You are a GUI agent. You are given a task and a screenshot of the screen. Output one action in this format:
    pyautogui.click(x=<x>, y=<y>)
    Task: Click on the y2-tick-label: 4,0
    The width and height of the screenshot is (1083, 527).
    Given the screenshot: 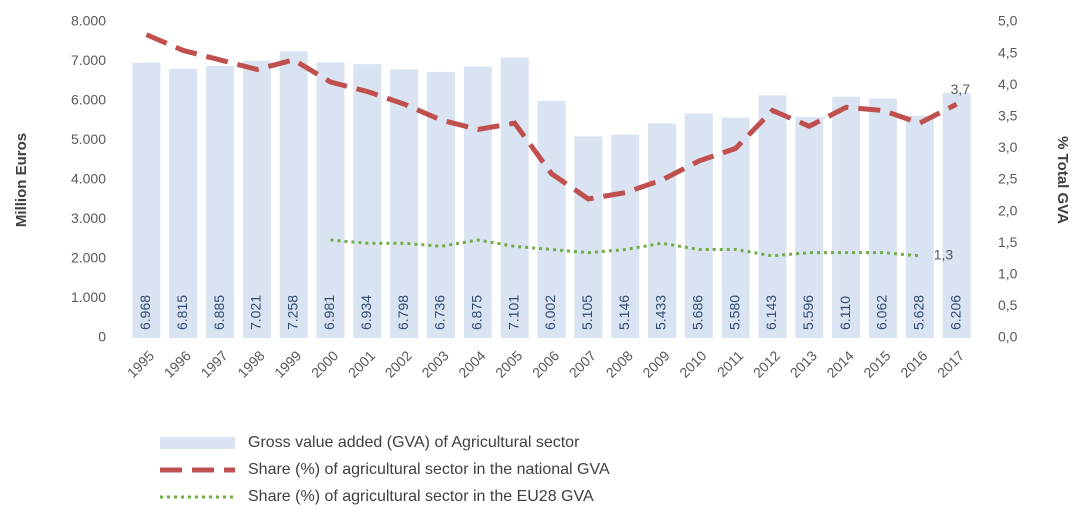 What is the action you would take?
    pyautogui.click(x=1008, y=84)
    